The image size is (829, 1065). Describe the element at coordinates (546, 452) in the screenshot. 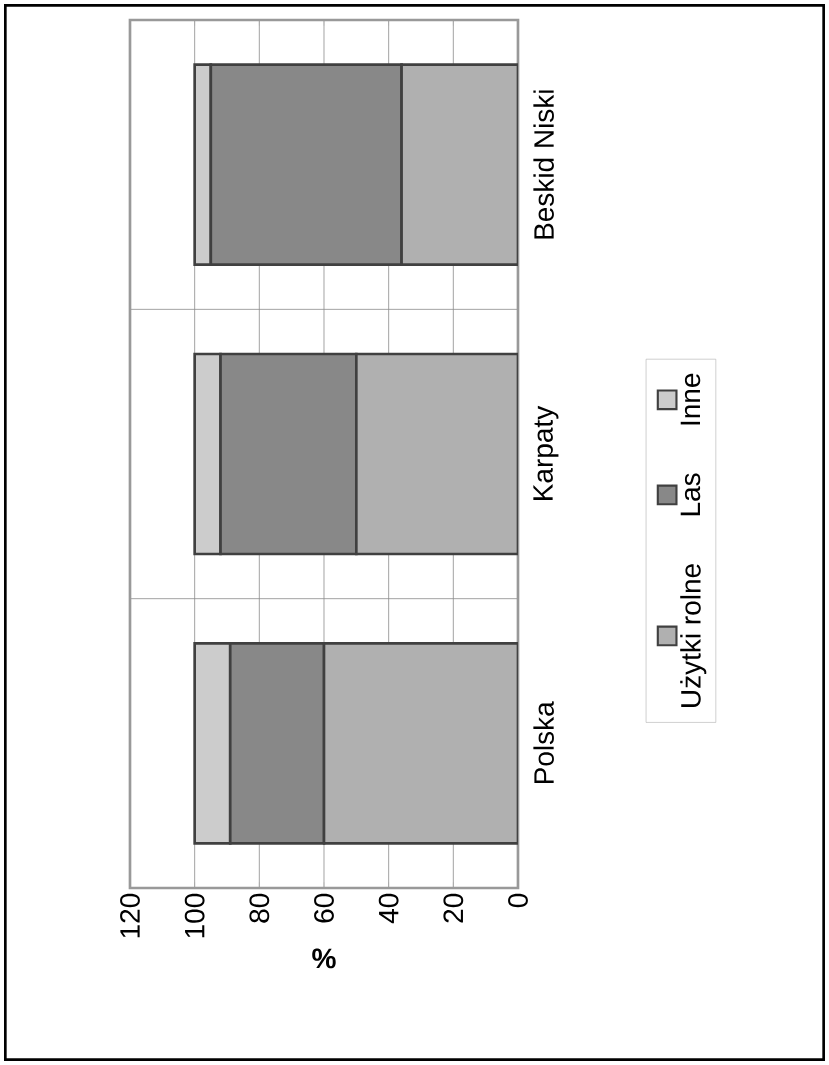

I see `y-tick-label: Karpaty` at that location.